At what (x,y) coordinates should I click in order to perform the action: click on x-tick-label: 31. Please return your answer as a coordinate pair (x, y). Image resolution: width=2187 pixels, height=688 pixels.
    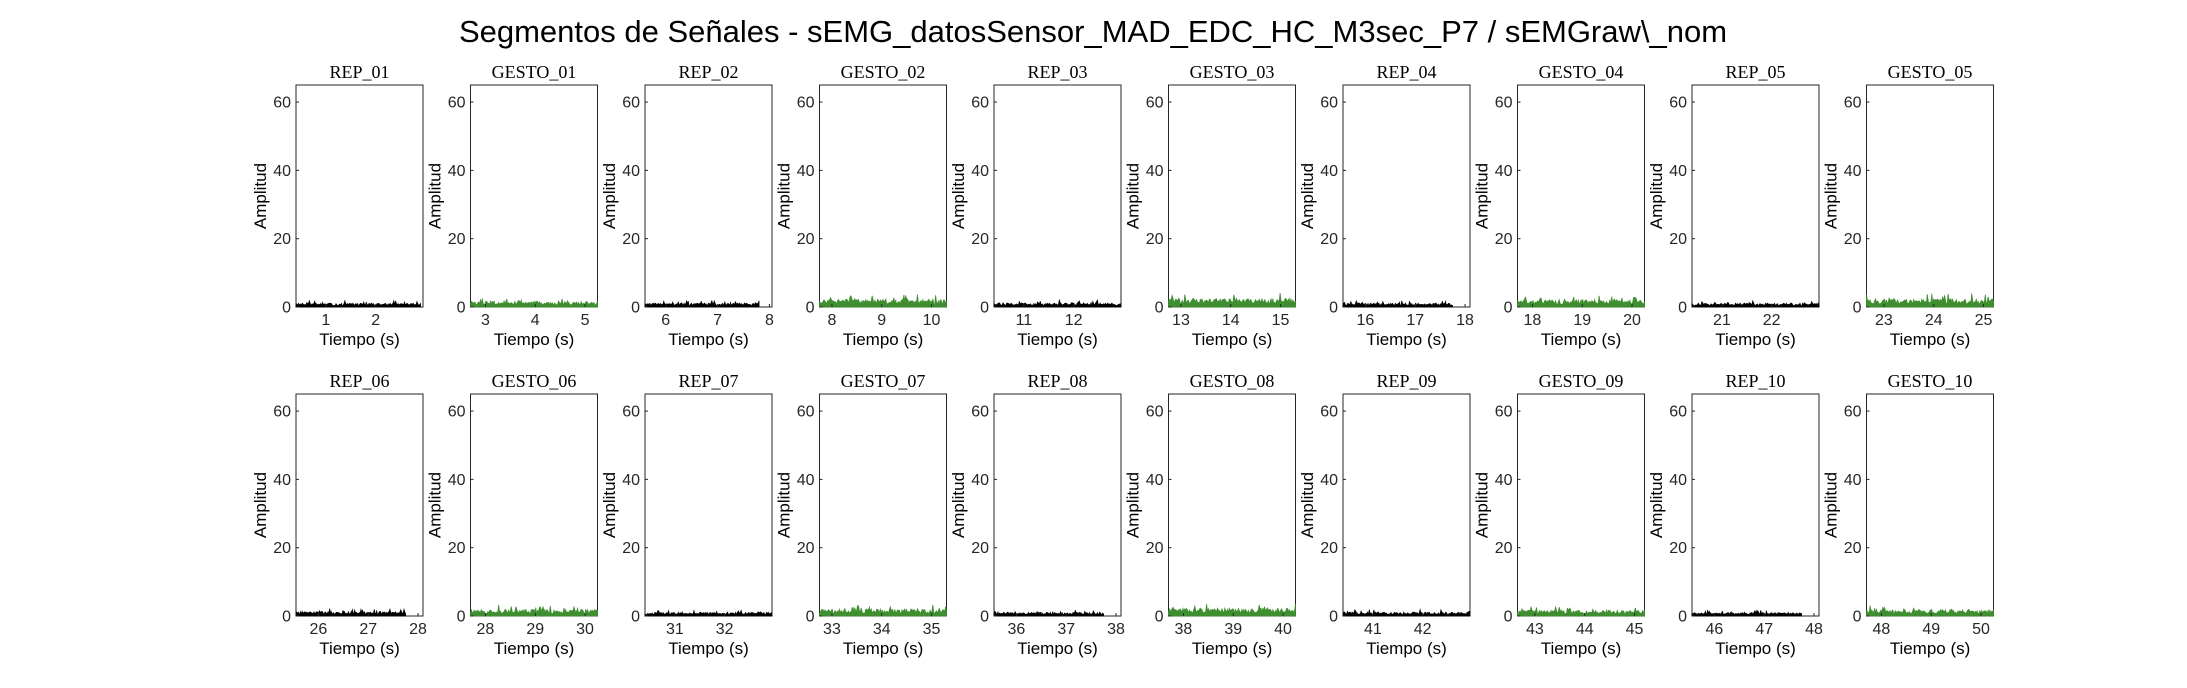
    Looking at the image, I should click on (675, 629).